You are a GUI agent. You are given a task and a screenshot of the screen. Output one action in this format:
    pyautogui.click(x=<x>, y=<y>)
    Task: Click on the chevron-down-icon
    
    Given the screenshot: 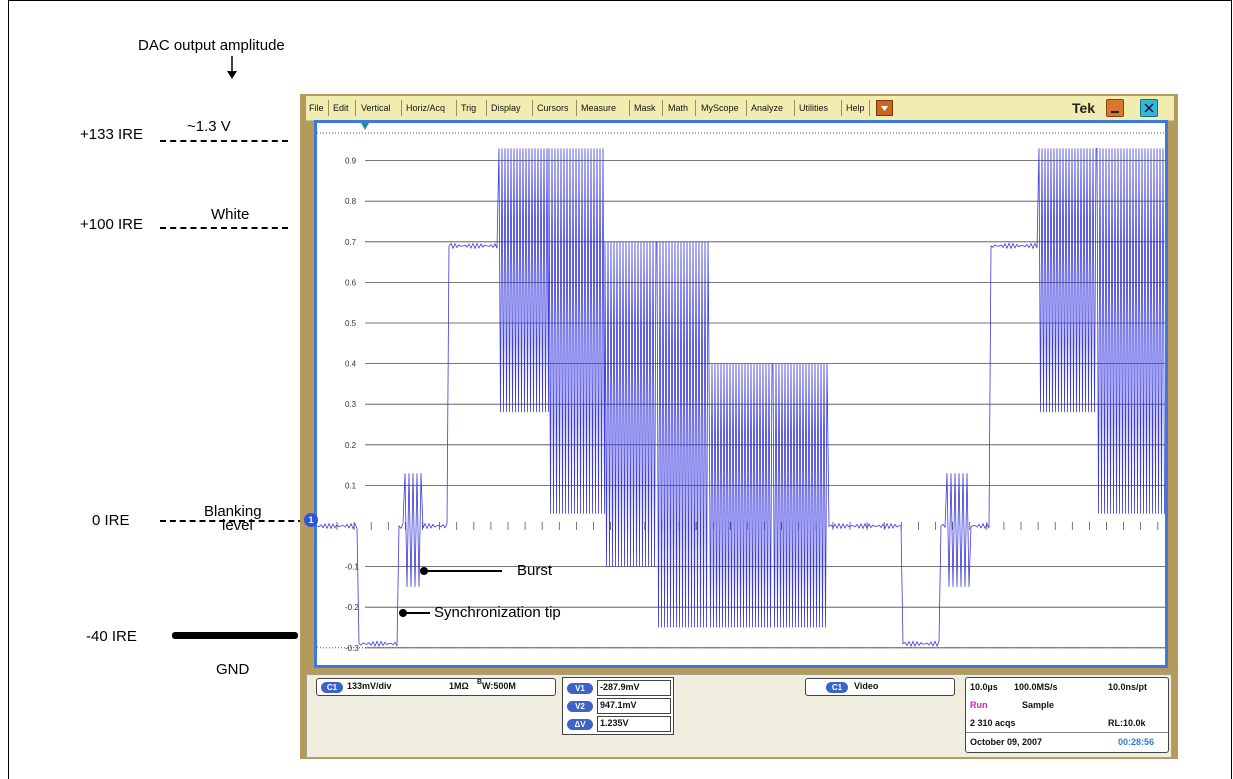 What is the action you would take?
    pyautogui.click(x=884, y=108)
    